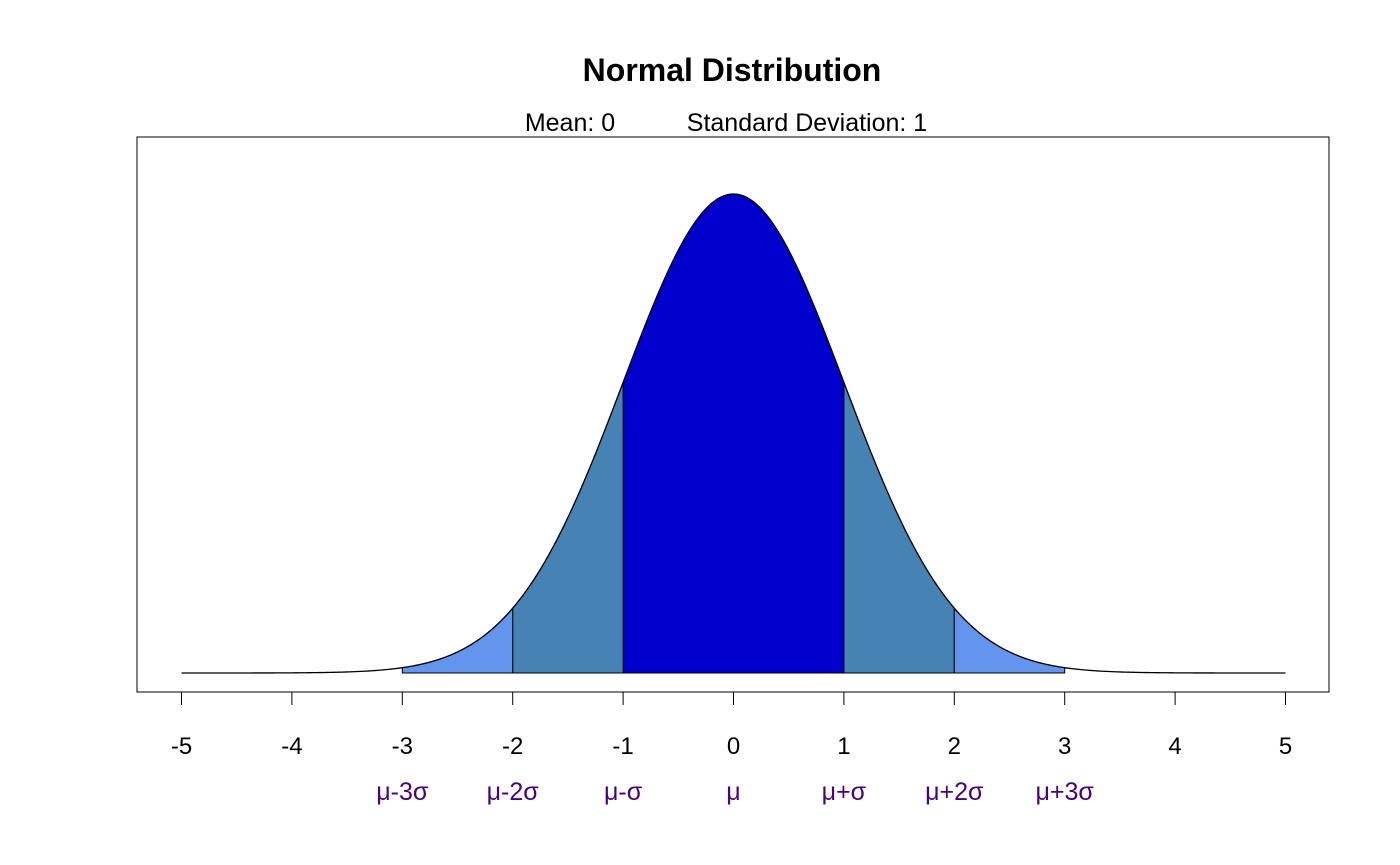 The height and width of the screenshot is (865, 1400). I want to click on x-tick-label--5: -5, so click(181, 746).